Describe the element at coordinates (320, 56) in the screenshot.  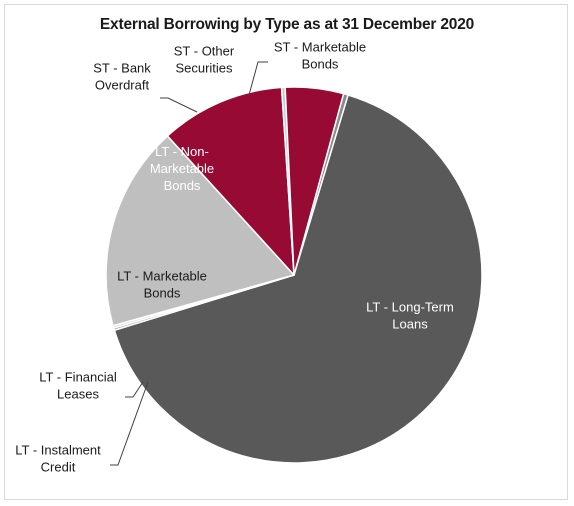
I see `slice-label-st-marketable-bonds: ST - Marketable Bonds` at that location.